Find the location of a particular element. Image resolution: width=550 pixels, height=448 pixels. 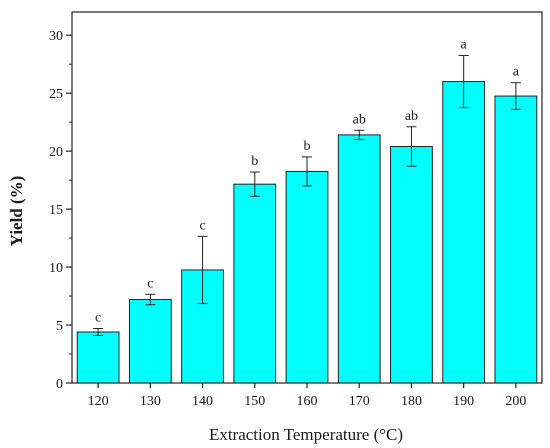

x-tick-label: 140 is located at coordinates (202, 401).